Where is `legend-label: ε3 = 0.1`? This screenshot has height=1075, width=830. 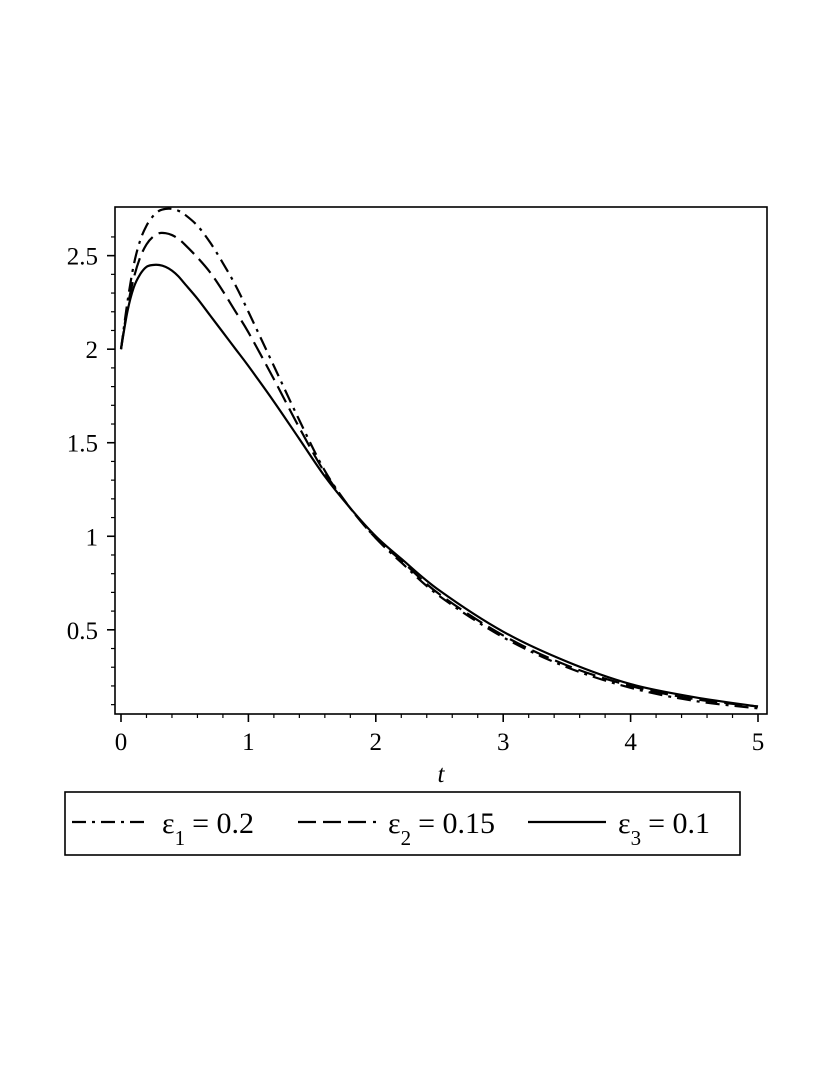 legend-label: ε3 = 0.1 is located at coordinates (664, 828).